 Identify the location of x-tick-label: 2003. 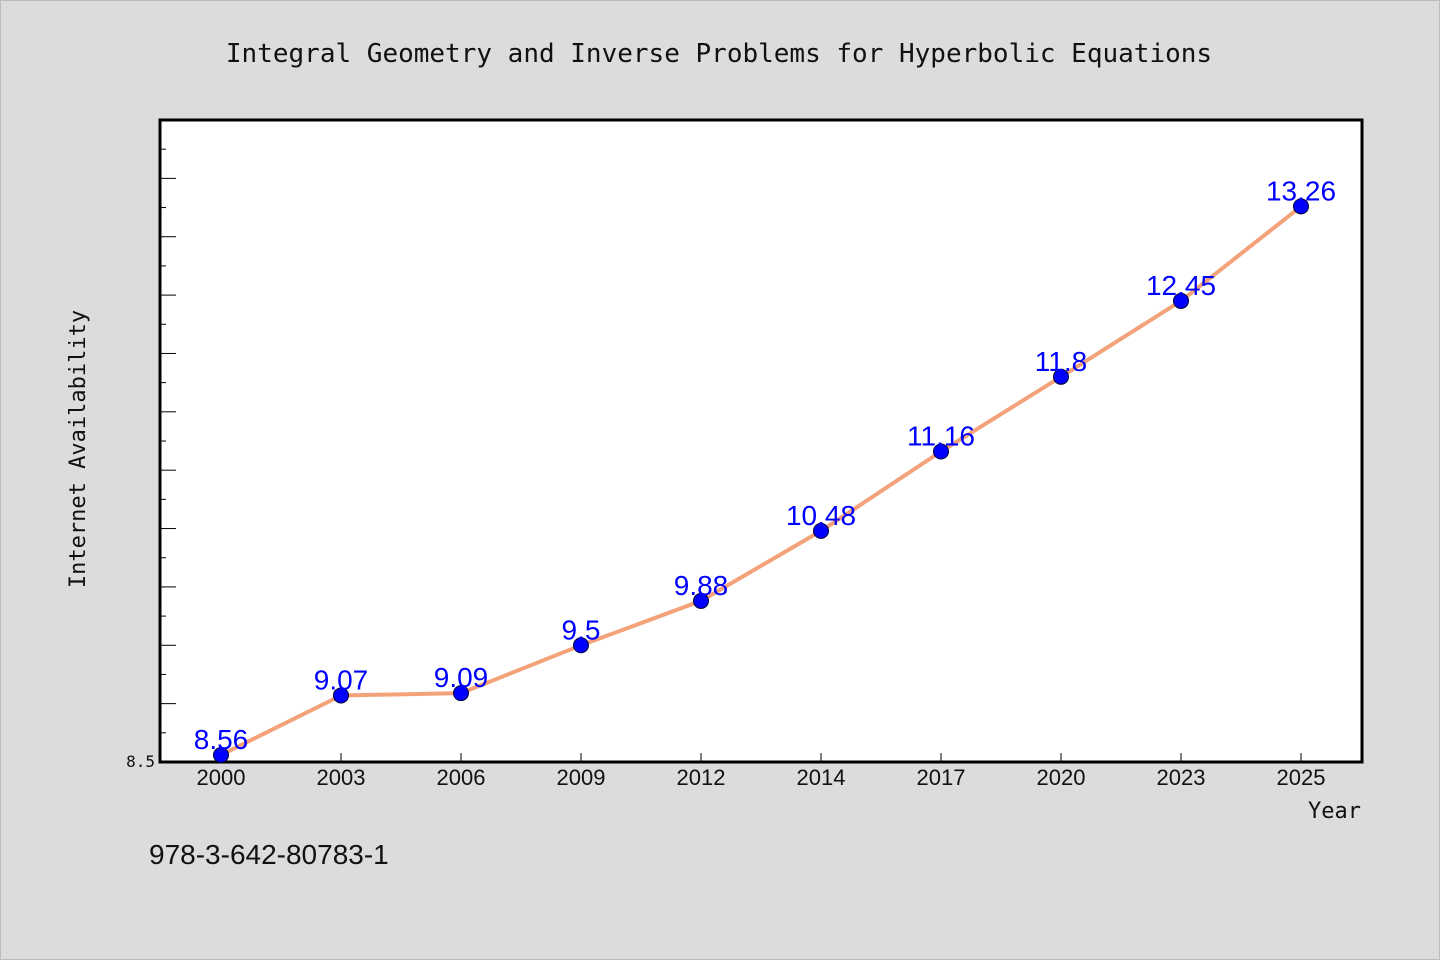
(341, 777).